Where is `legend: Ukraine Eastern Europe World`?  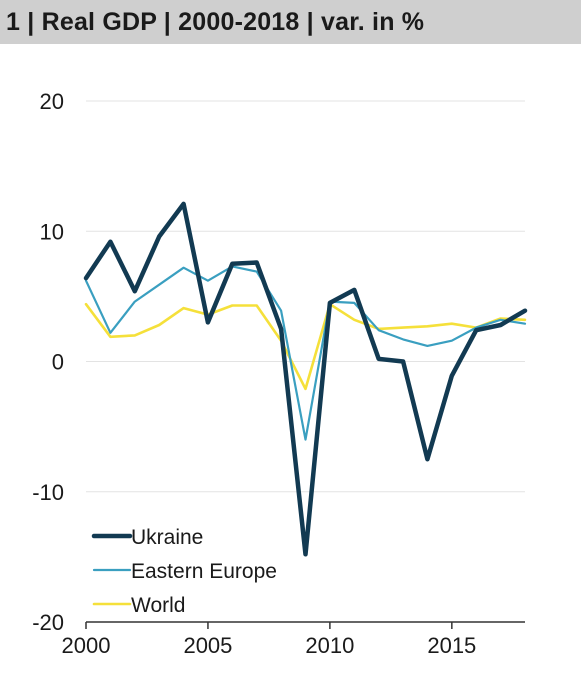
legend: Ukraine Eastern Europe World is located at coordinates (184, 571).